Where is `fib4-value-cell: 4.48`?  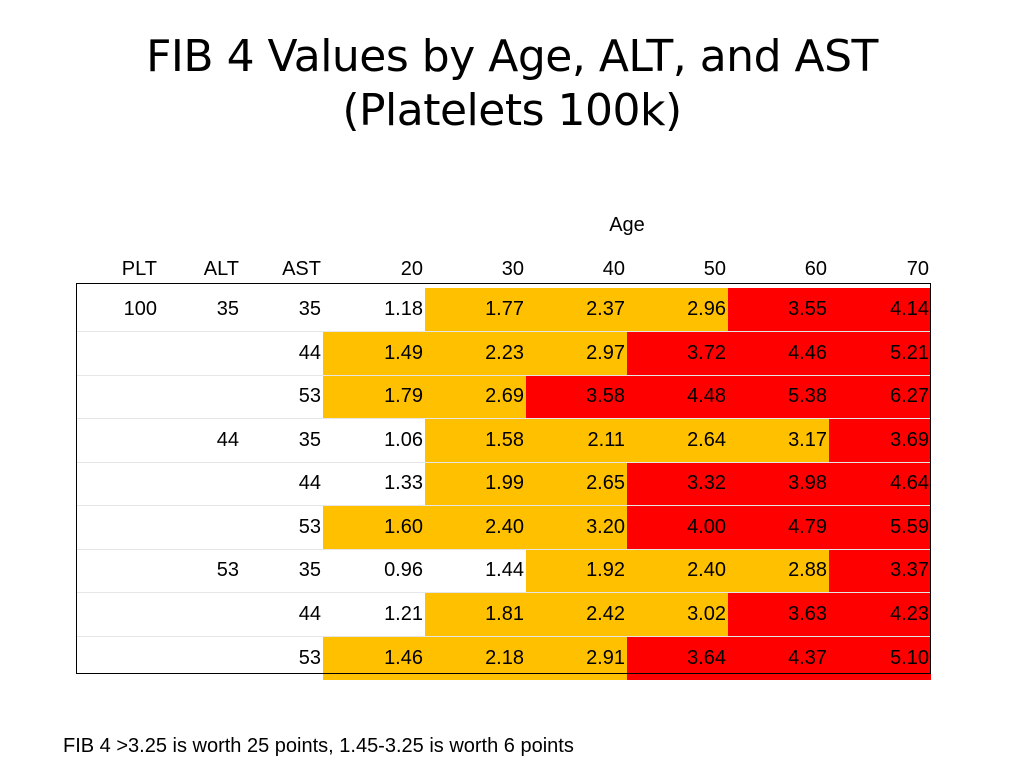
fib4-value-cell: 4.48 is located at coordinates (677, 397).